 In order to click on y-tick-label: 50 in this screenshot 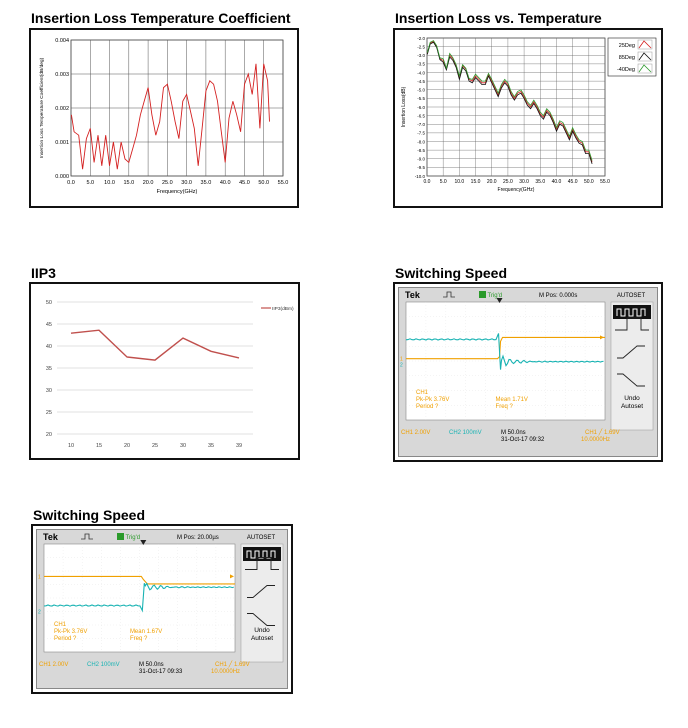, I will do `click(49, 303)`.